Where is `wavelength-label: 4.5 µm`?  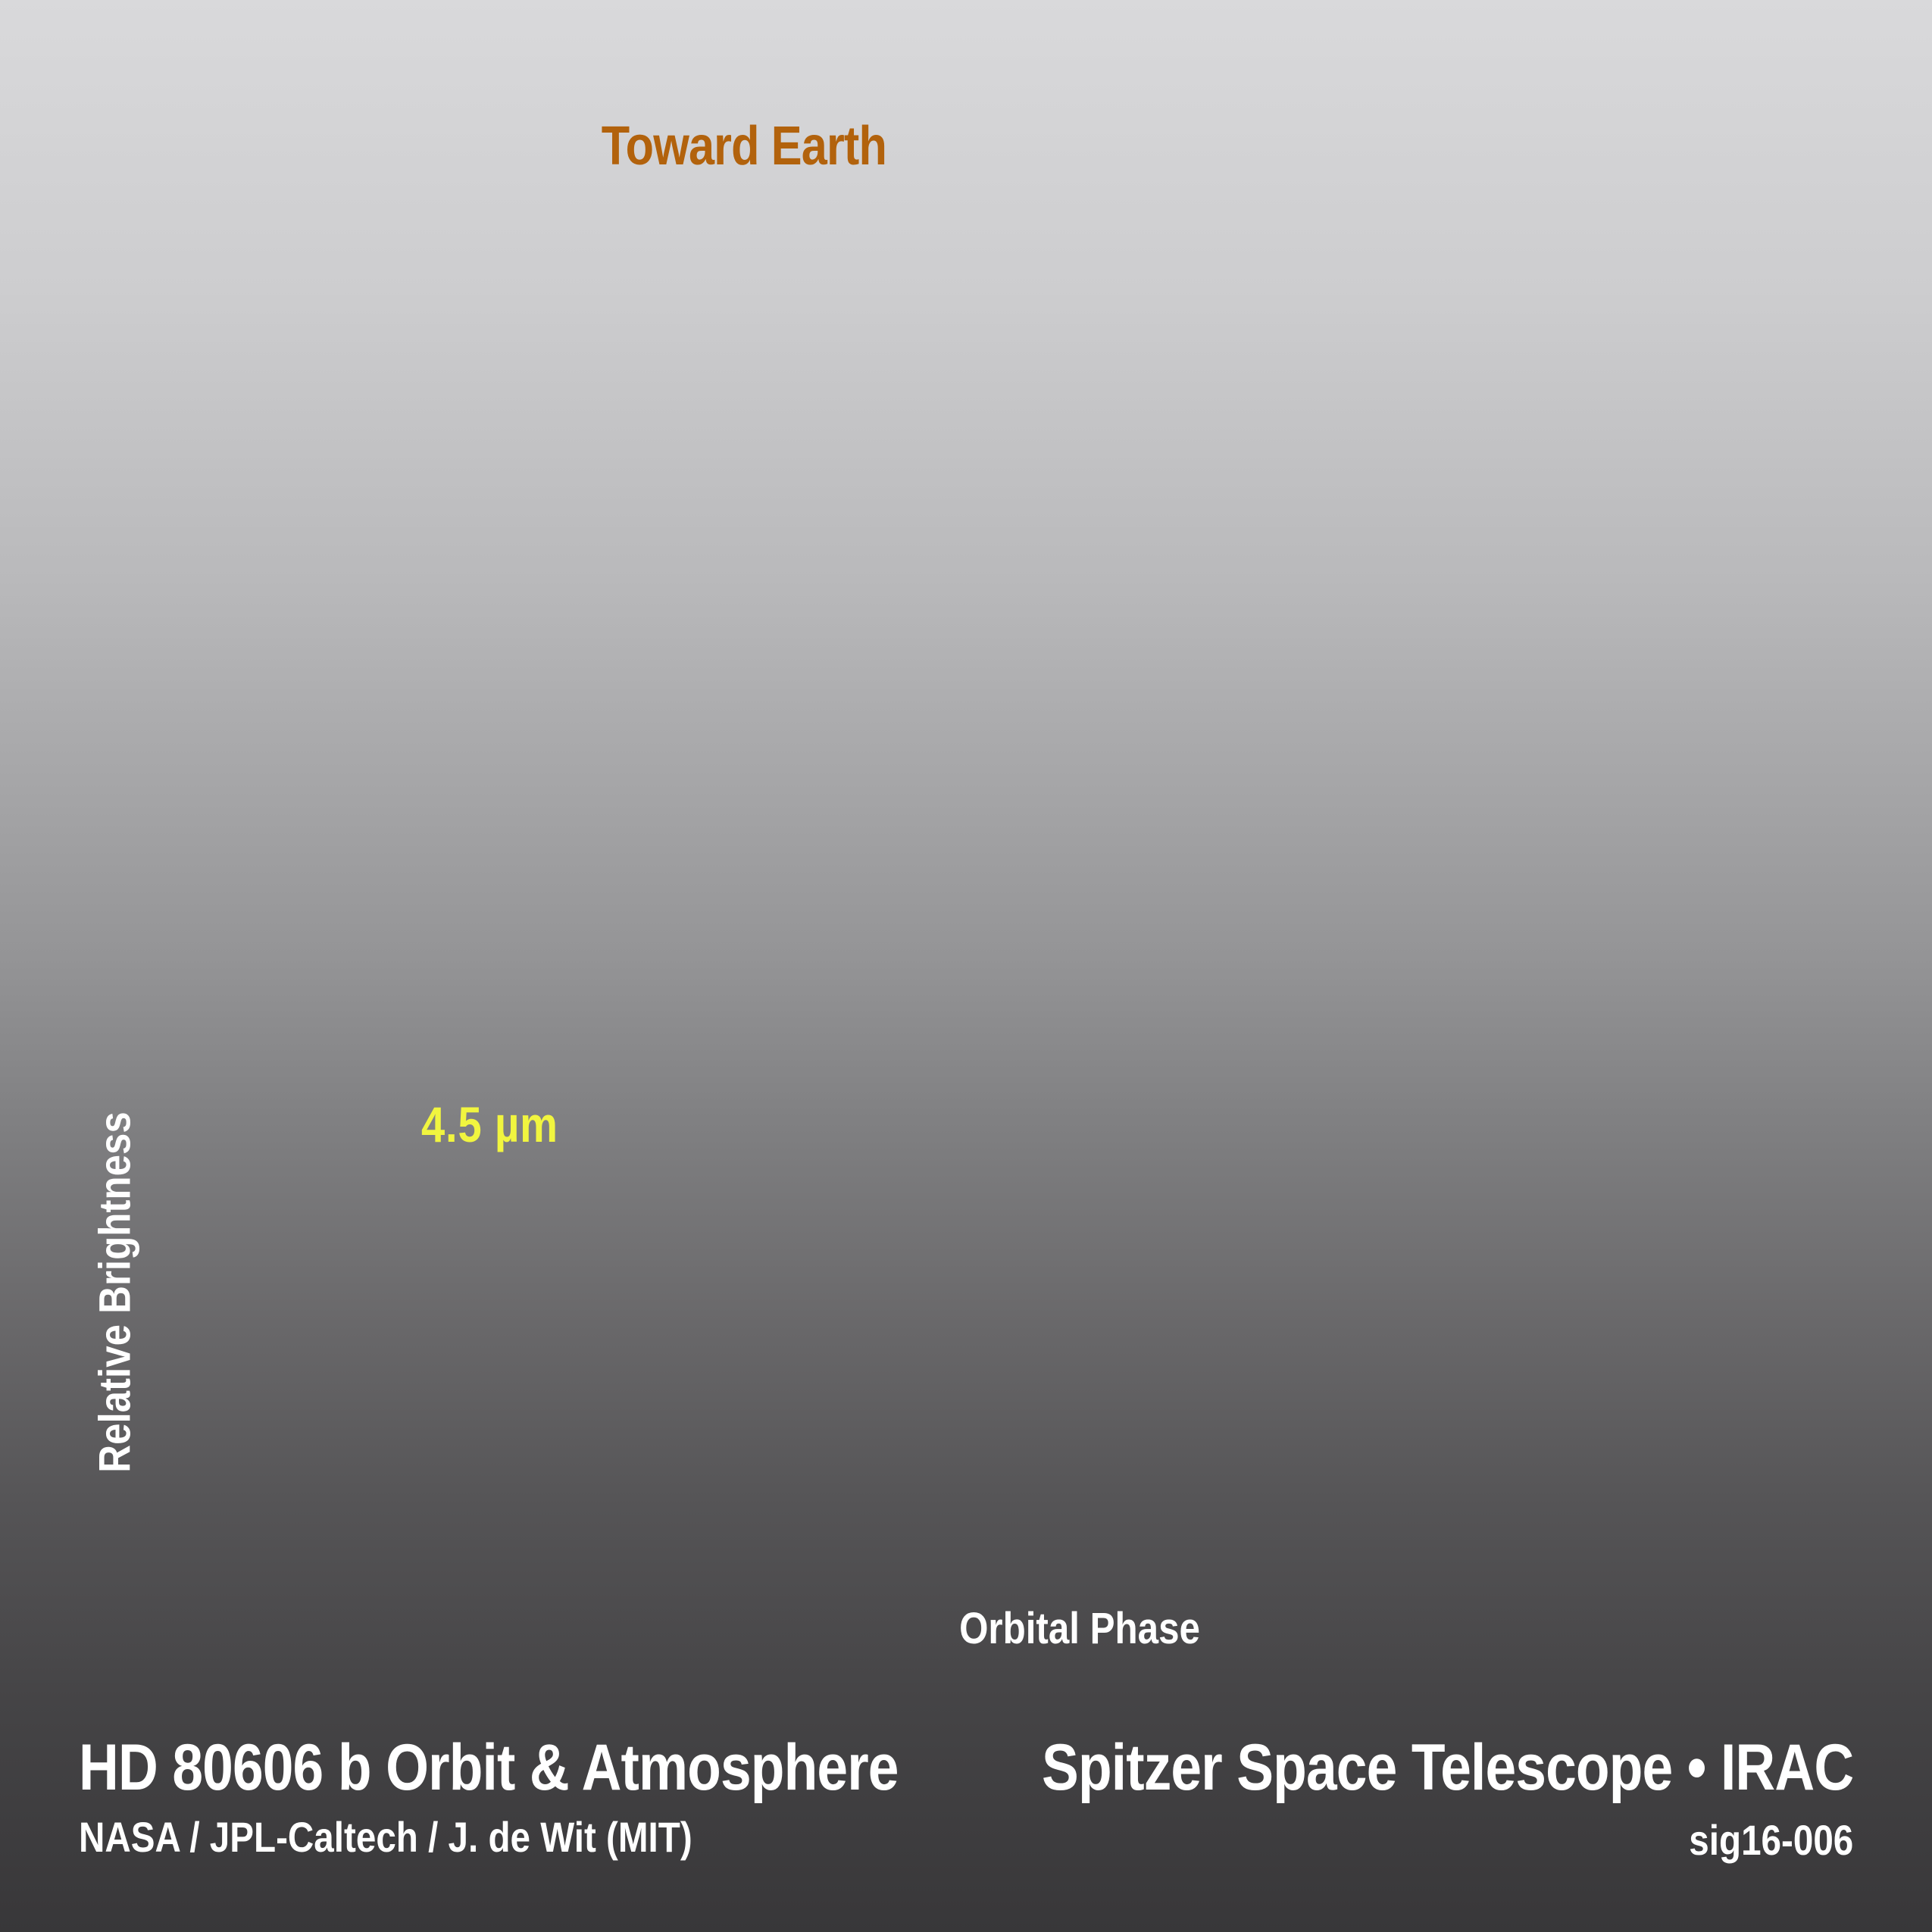 wavelength-label: 4.5 µm is located at coordinates (489, 1124).